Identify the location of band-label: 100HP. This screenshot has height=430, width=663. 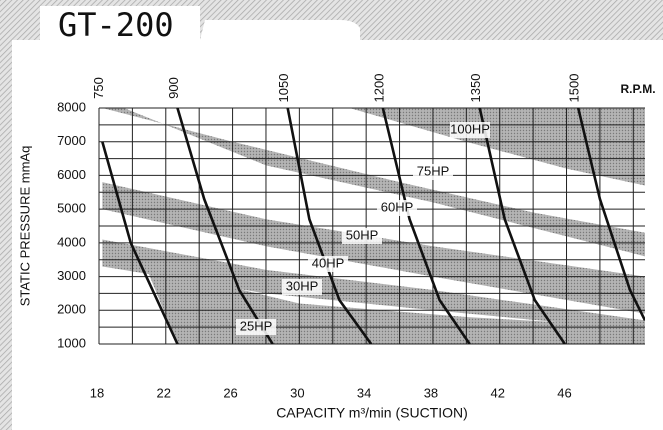
(470, 128).